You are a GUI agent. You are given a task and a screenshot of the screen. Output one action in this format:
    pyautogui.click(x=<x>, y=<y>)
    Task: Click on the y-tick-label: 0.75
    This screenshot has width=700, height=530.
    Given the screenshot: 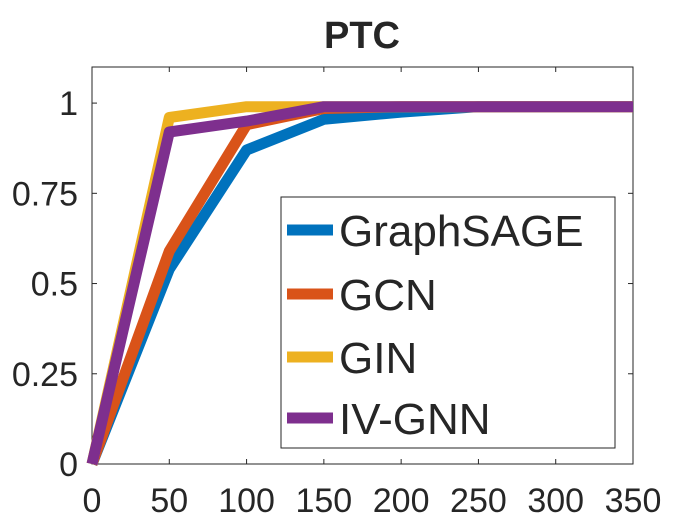 What is the action you would take?
    pyautogui.click(x=45, y=194)
    